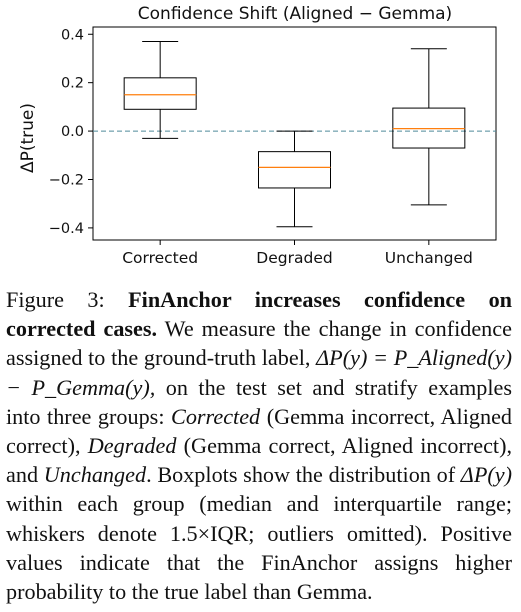 The width and height of the screenshot is (521, 612). What do you see at coordinates (259, 460) in the screenshot?
I see `caption-group-2-desc: (Gemma correct, Aligned incorrect), and` at bounding box center [259, 460].